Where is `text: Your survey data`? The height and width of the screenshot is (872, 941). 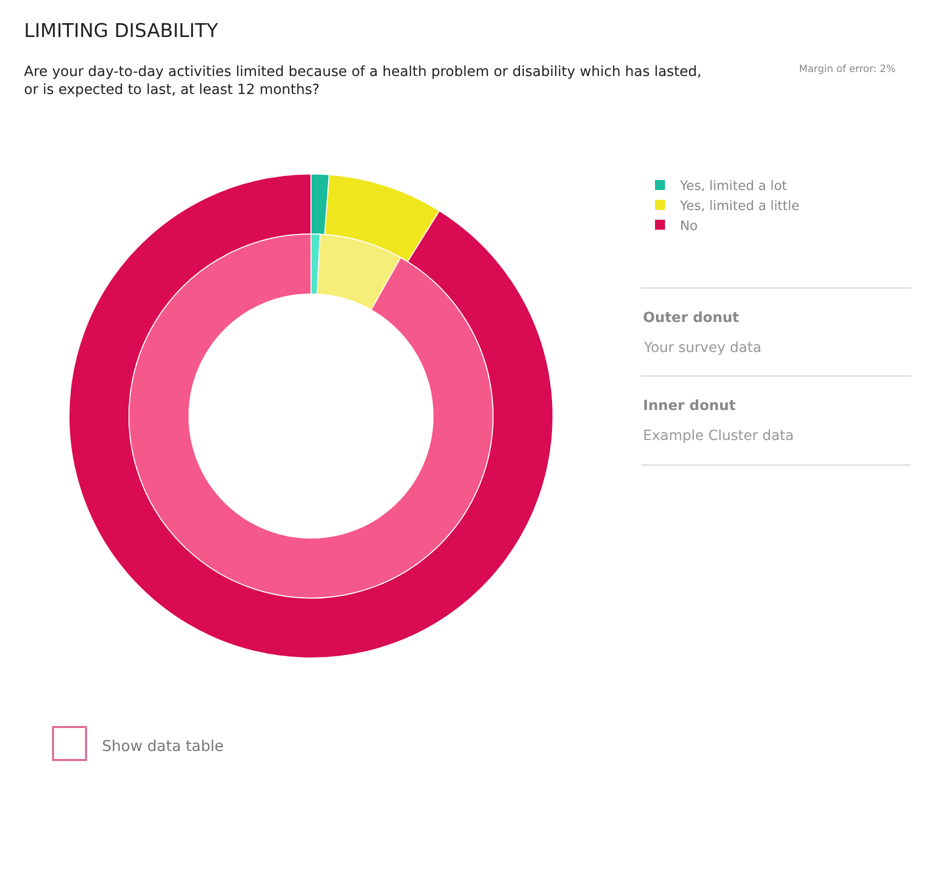
text: Your survey data is located at coordinates (702, 348).